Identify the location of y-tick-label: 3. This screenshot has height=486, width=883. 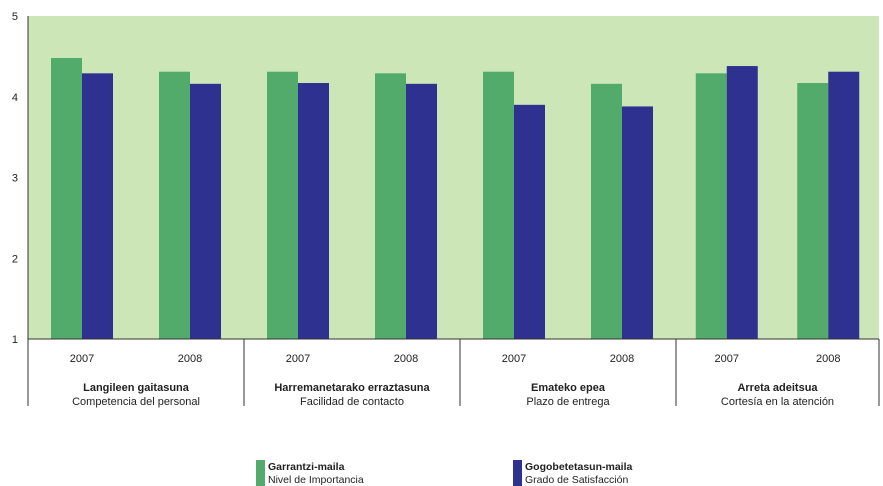
(15, 179).